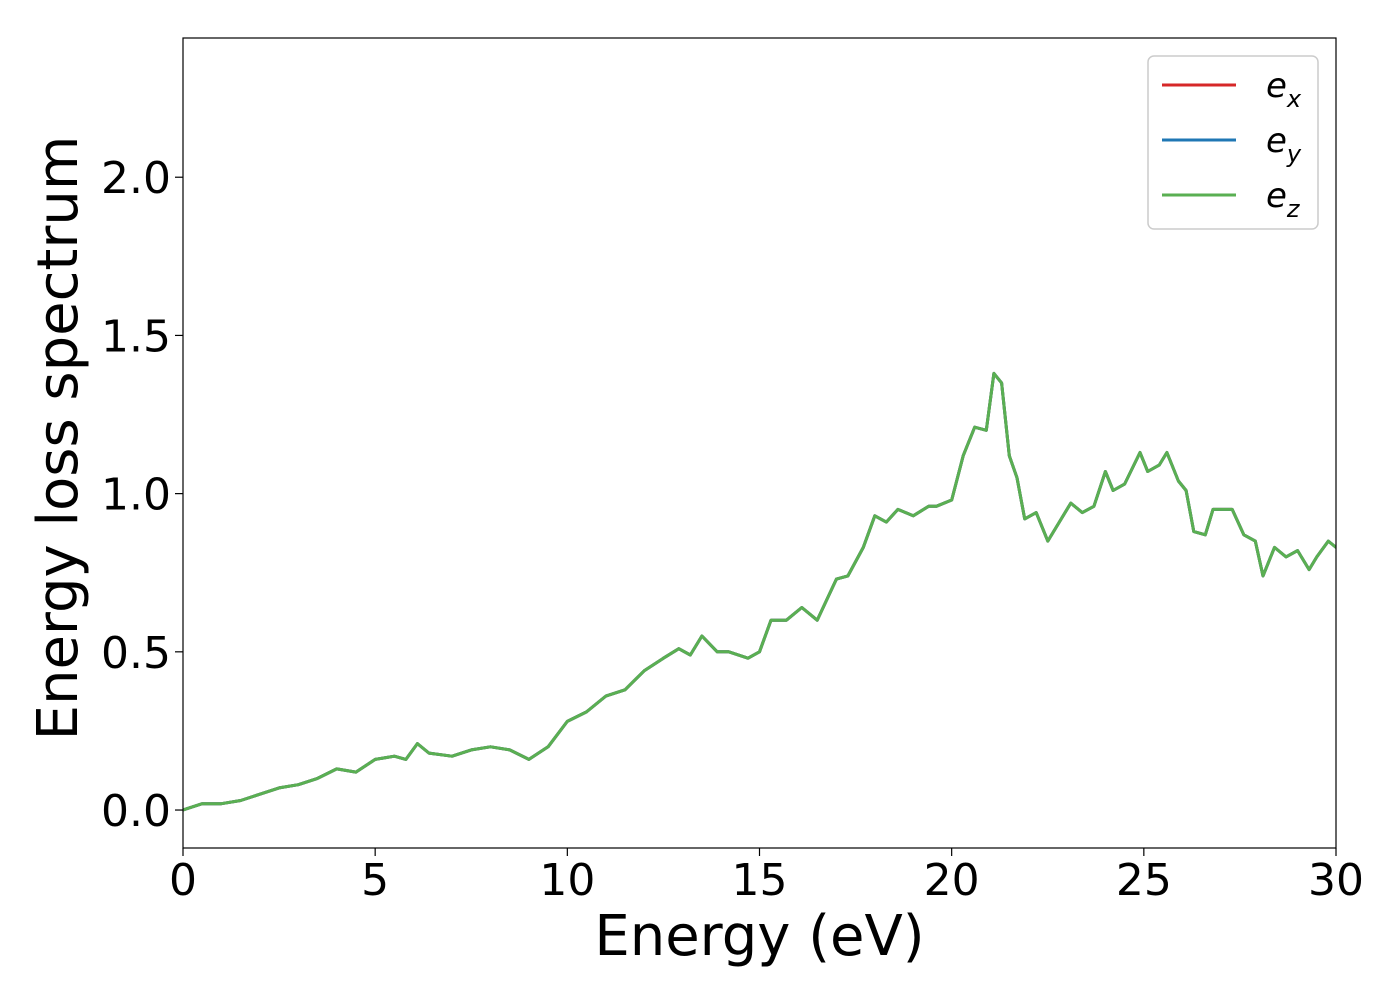 This screenshot has width=1400, height=1000. I want to click on legend-box, so click(1233, 142).